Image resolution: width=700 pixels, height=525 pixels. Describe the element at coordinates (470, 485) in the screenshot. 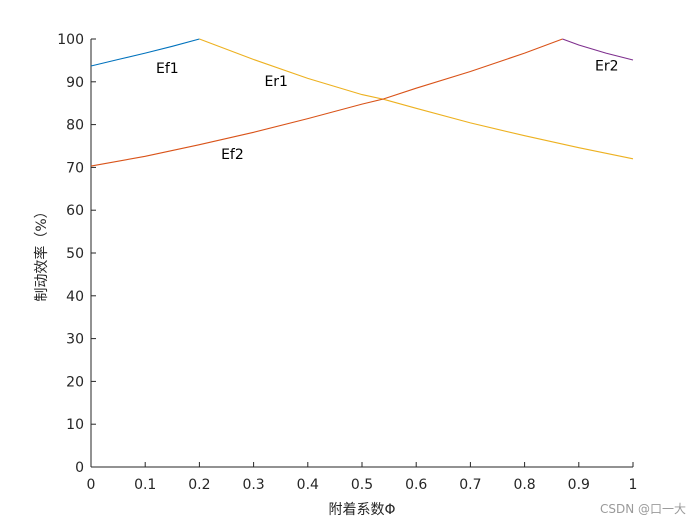

I see `x-tick-label: 0.7` at that location.